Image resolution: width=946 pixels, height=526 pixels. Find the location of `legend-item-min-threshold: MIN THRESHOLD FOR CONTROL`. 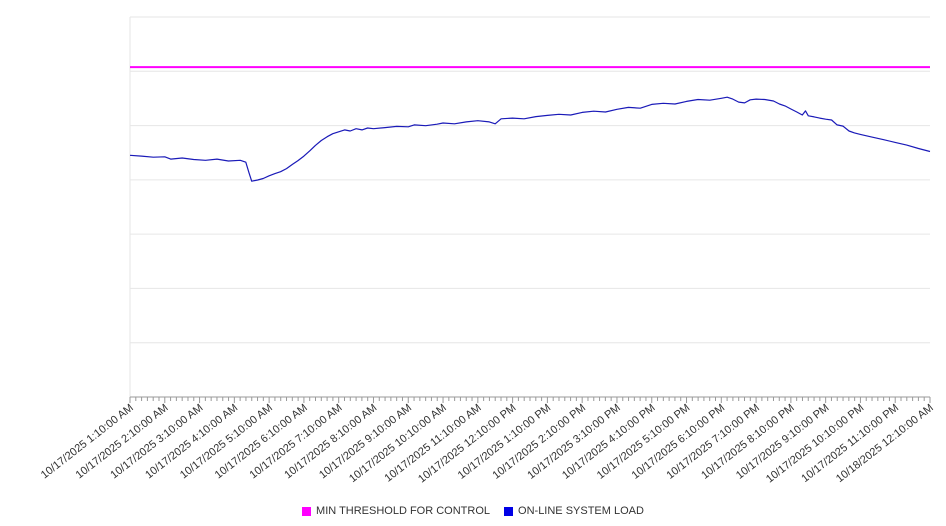

legend-item-min-threshold: MIN THRESHOLD FOR CONTROL is located at coordinates (396, 511).